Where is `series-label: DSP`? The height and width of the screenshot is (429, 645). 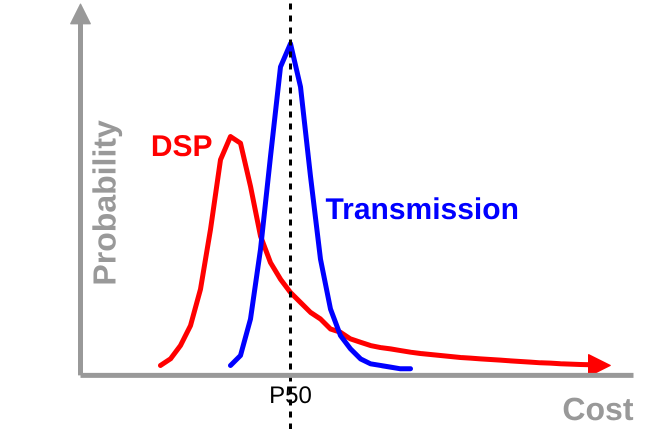 series-label: DSP is located at coordinates (181, 147).